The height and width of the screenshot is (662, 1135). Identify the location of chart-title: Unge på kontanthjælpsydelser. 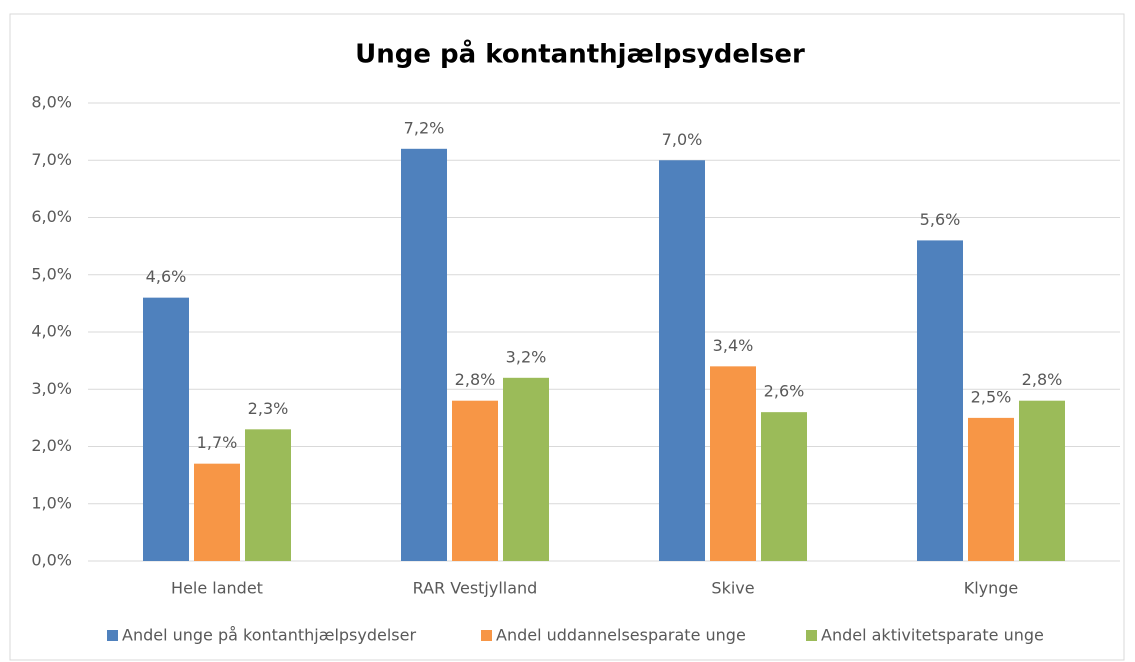
(580, 54).